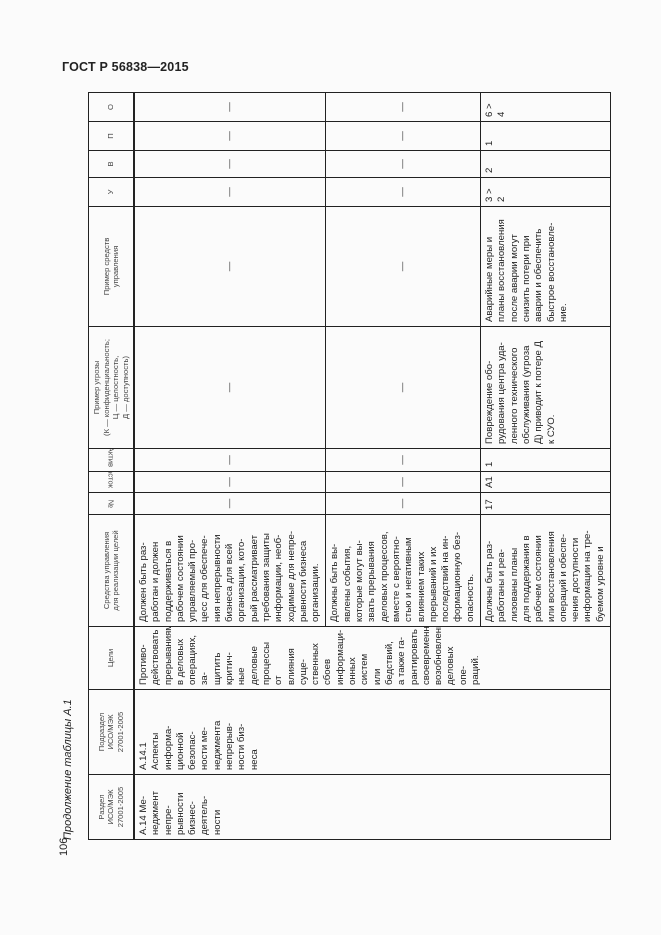  What do you see at coordinates (111, 658) in the screenshot?
I see `col-header-goals: Цели` at bounding box center [111, 658].